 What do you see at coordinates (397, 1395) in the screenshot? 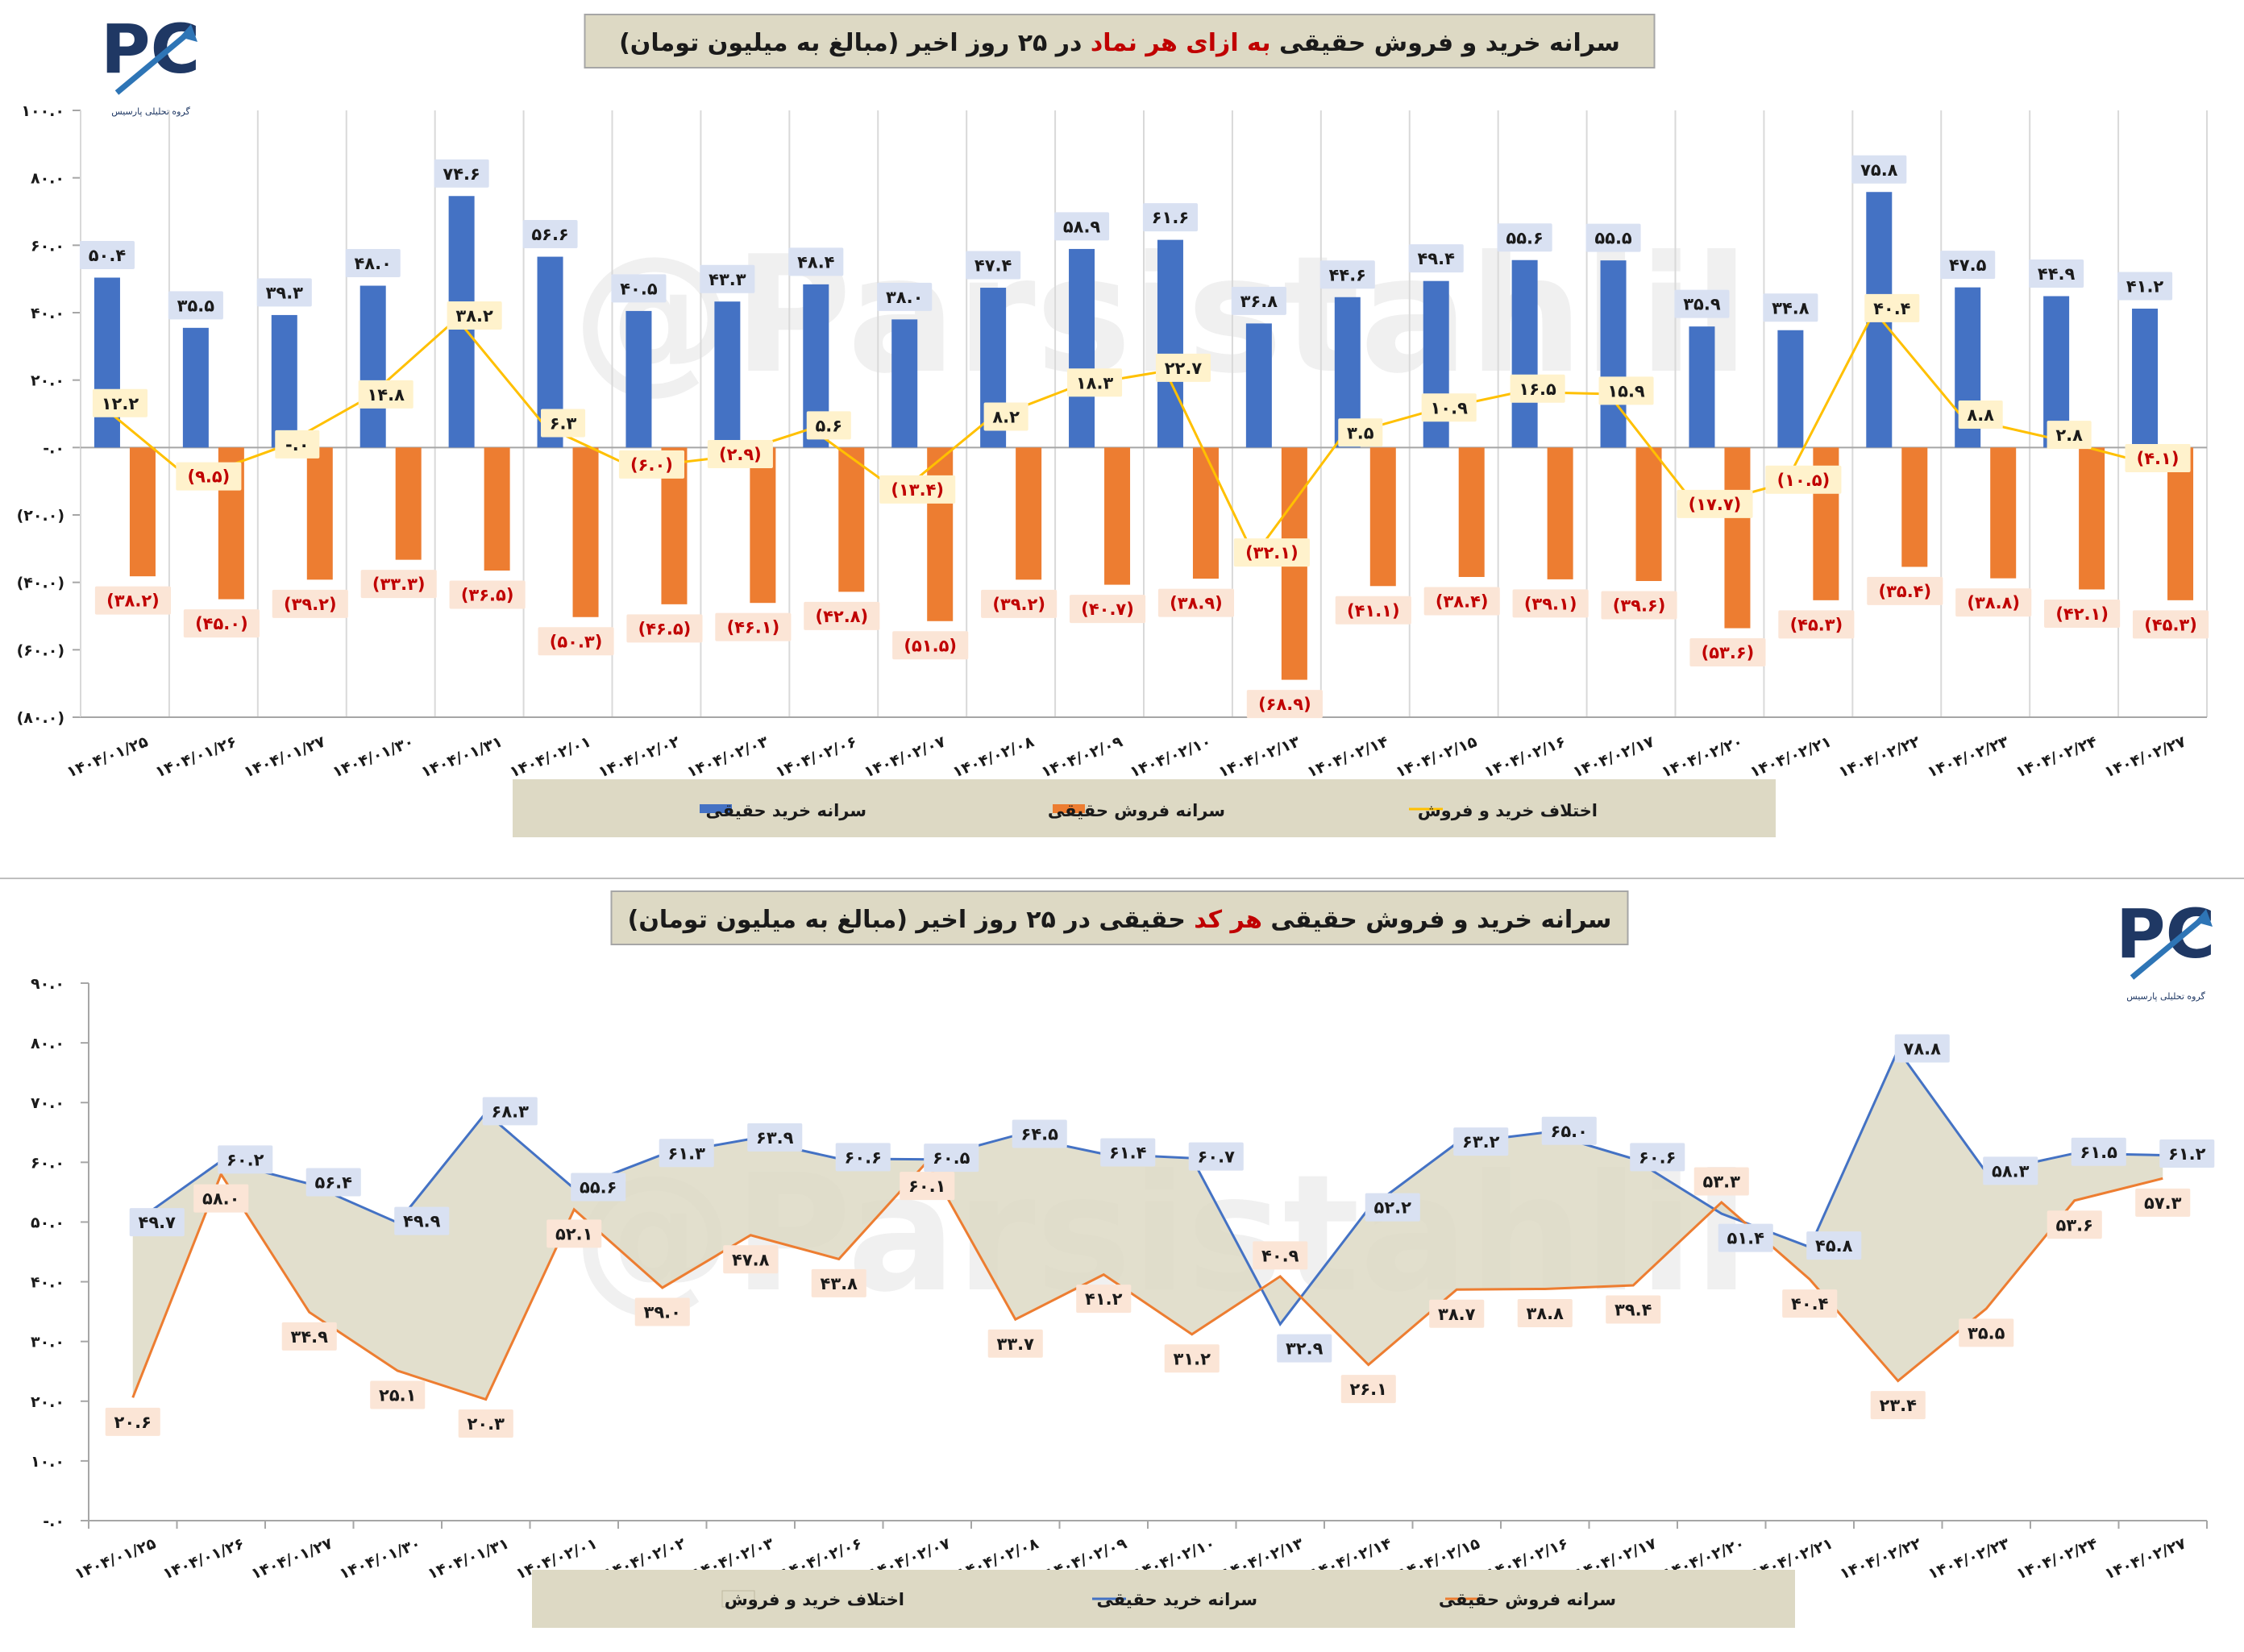
I see `sell-value-label: ۲۵.۱` at bounding box center [397, 1395].